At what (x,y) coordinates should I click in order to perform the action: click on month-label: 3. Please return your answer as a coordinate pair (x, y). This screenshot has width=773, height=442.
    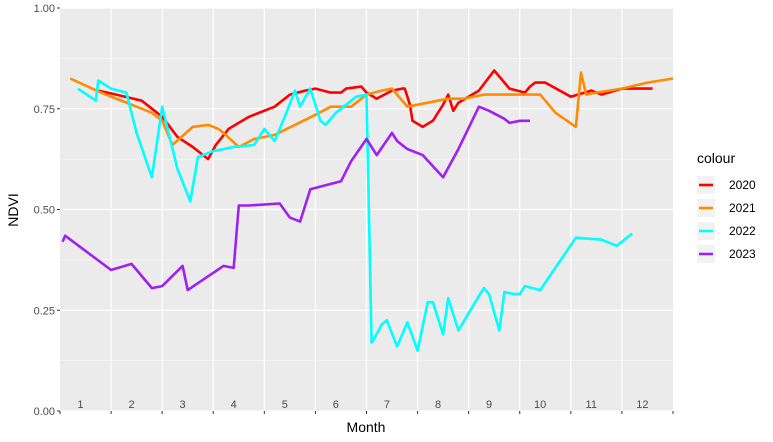
    Looking at the image, I should click on (183, 405).